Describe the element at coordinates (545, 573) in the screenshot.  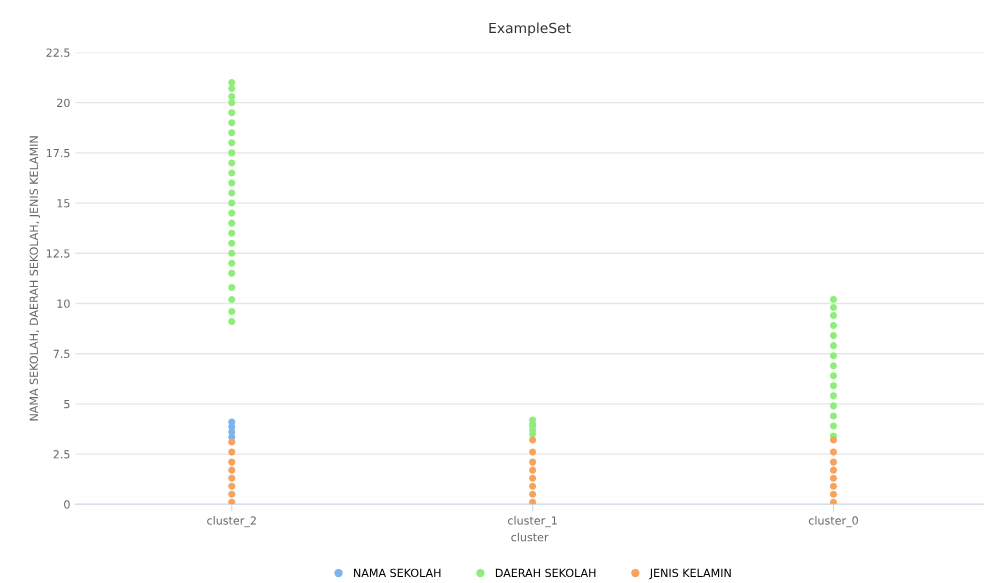
I see `legend-label: DAERAH SEKOLAH` at that location.